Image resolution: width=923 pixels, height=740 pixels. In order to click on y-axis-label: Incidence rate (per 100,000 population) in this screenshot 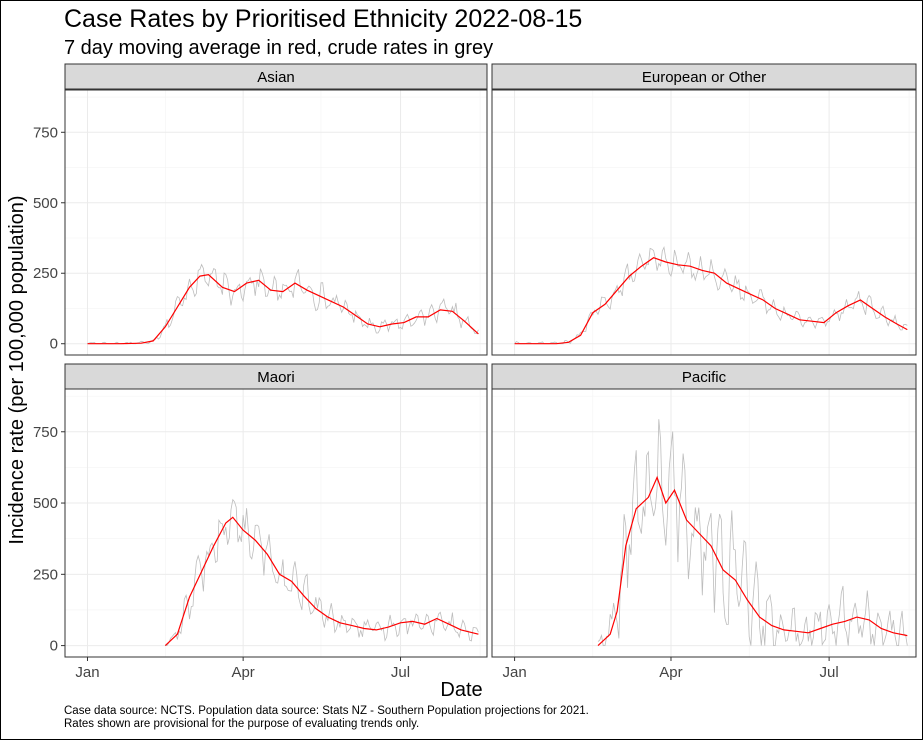, I will do `click(17, 370)`.